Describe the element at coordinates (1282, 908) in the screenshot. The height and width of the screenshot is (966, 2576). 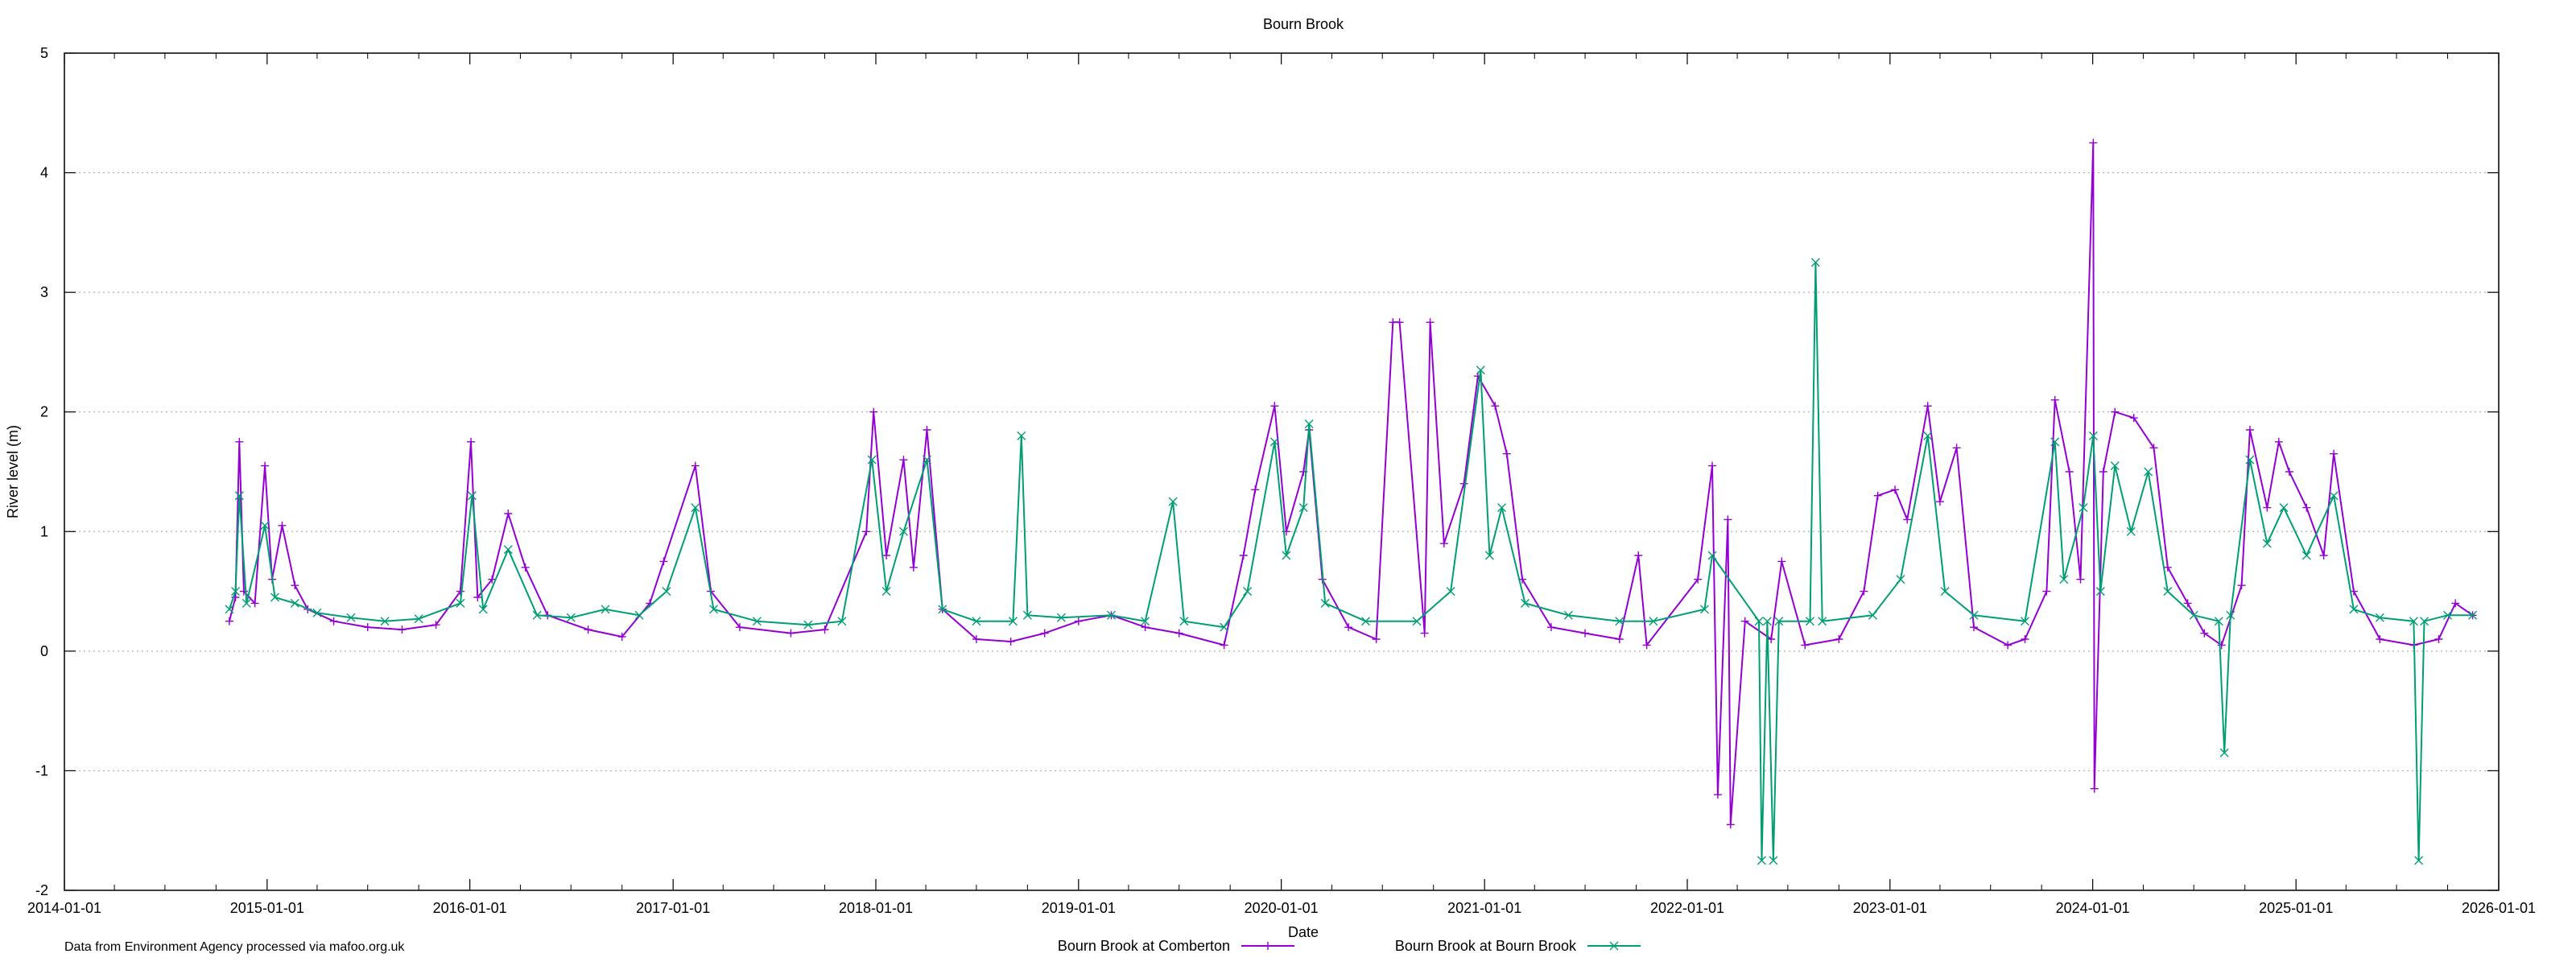
I see `x-tick-label: 2020-01-01` at that location.